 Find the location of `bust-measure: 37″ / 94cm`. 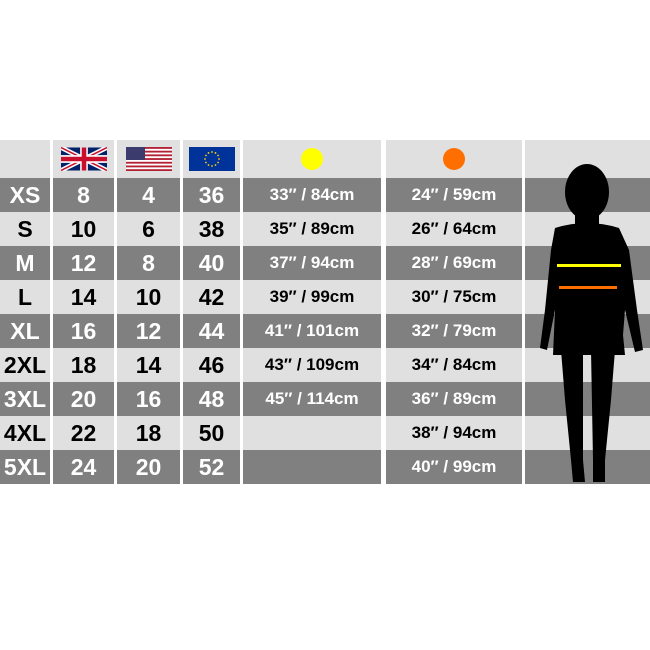

bust-measure: 37″ / 94cm is located at coordinates (312, 263).